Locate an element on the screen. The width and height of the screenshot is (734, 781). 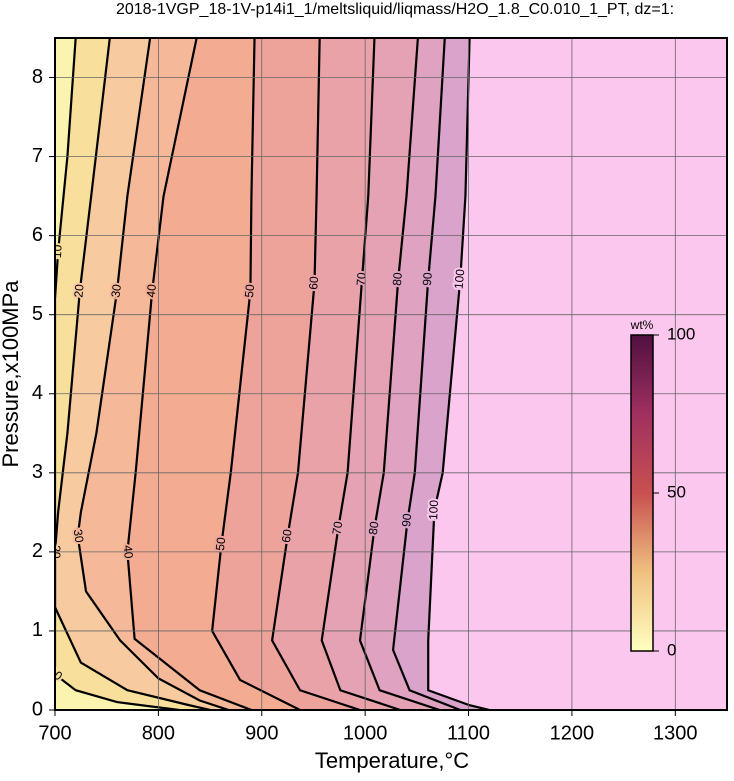
x-tick-label: 700 is located at coordinates (54, 733).